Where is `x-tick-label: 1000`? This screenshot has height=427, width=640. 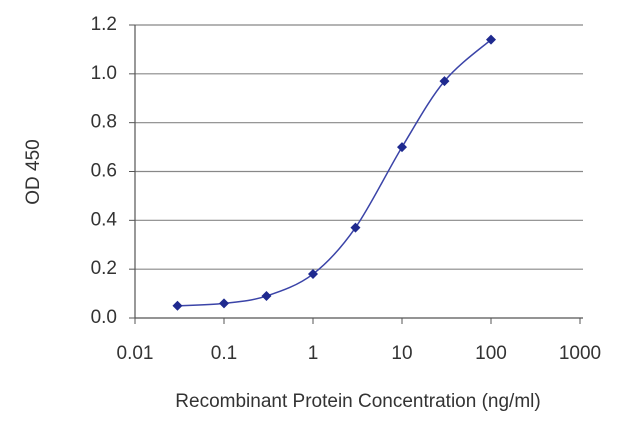 x-tick-label: 1000 is located at coordinates (580, 353).